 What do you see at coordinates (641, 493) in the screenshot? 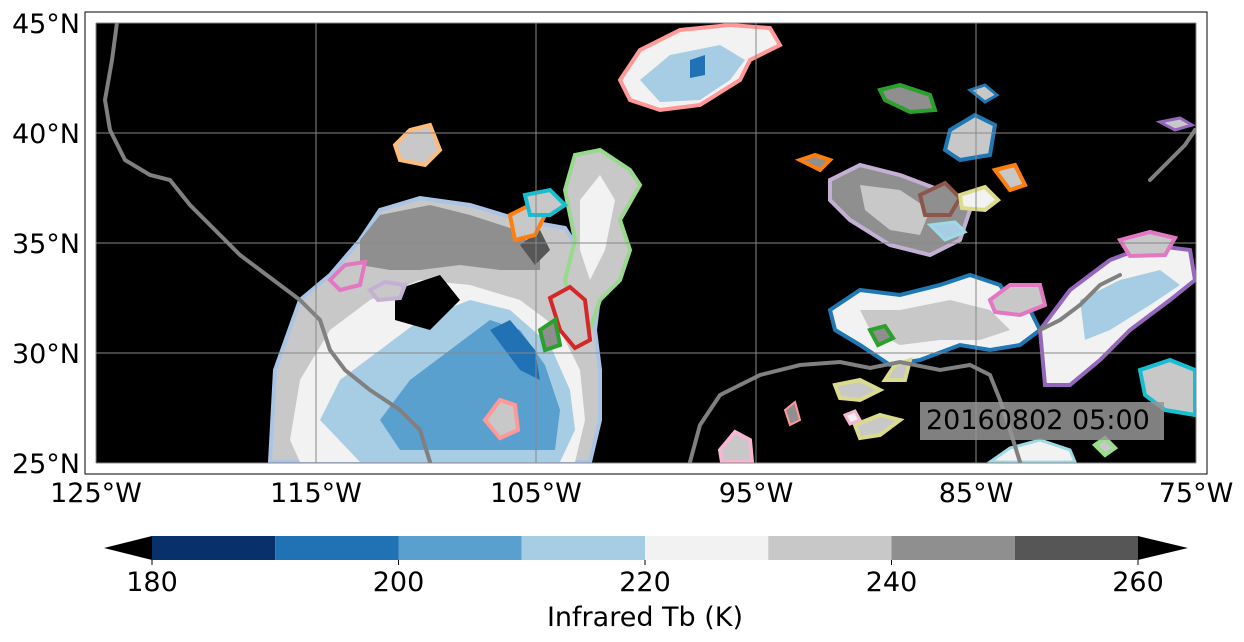
I see `x-tick-labels: 125°W 115°W 105°W 95°W 85°W 75°W` at bounding box center [641, 493].